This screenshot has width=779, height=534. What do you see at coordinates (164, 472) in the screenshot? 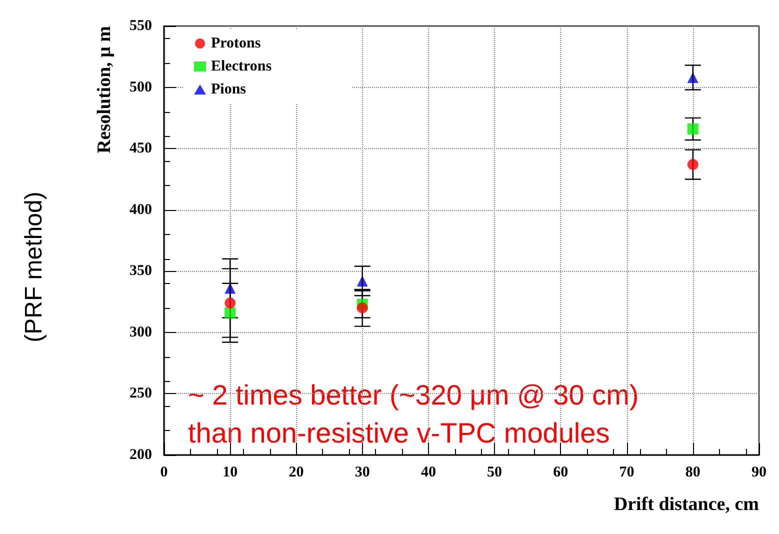
I see `x-tick-label: 0` at bounding box center [164, 472].